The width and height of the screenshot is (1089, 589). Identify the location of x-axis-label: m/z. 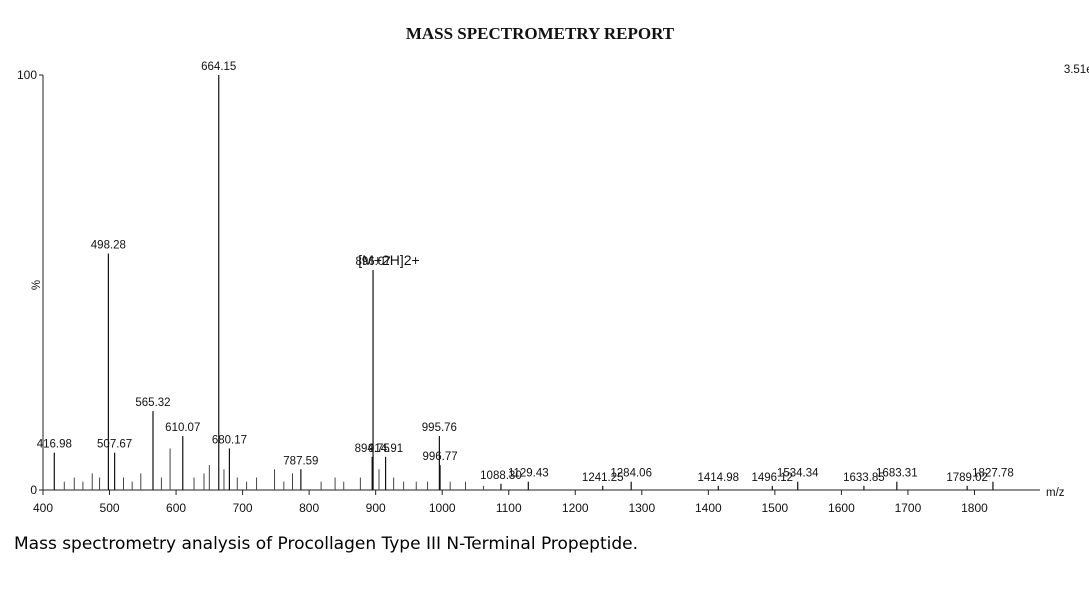
(1055, 493).